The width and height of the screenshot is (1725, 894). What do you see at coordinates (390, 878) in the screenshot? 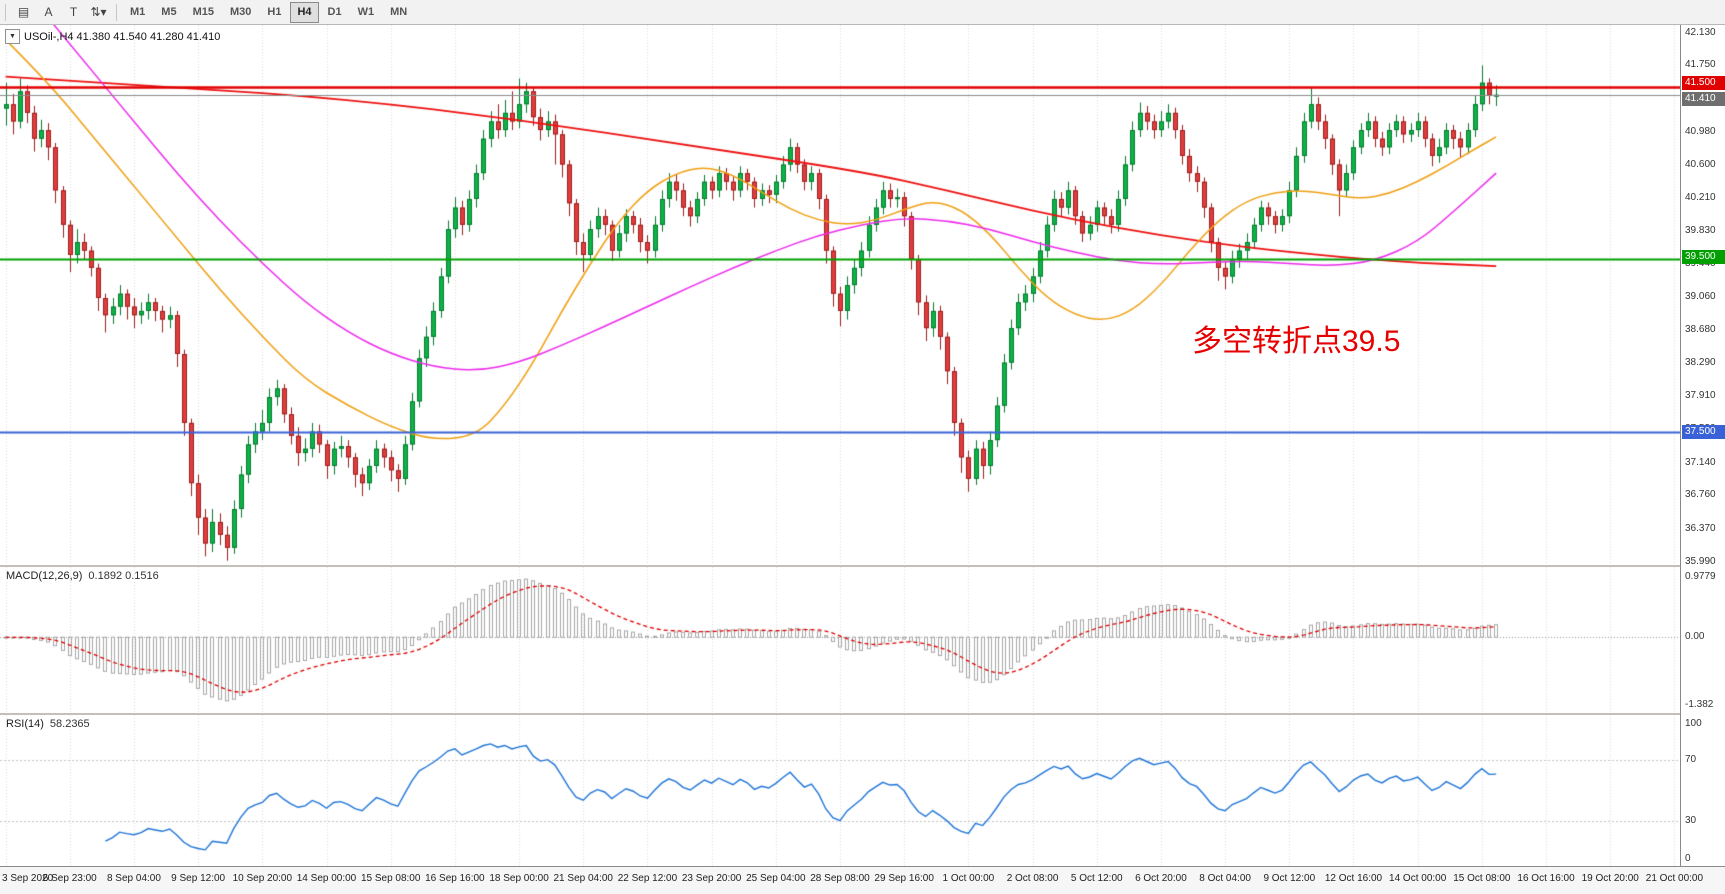
I see `time-axis-label: 15 Sep 08:00` at bounding box center [390, 878].